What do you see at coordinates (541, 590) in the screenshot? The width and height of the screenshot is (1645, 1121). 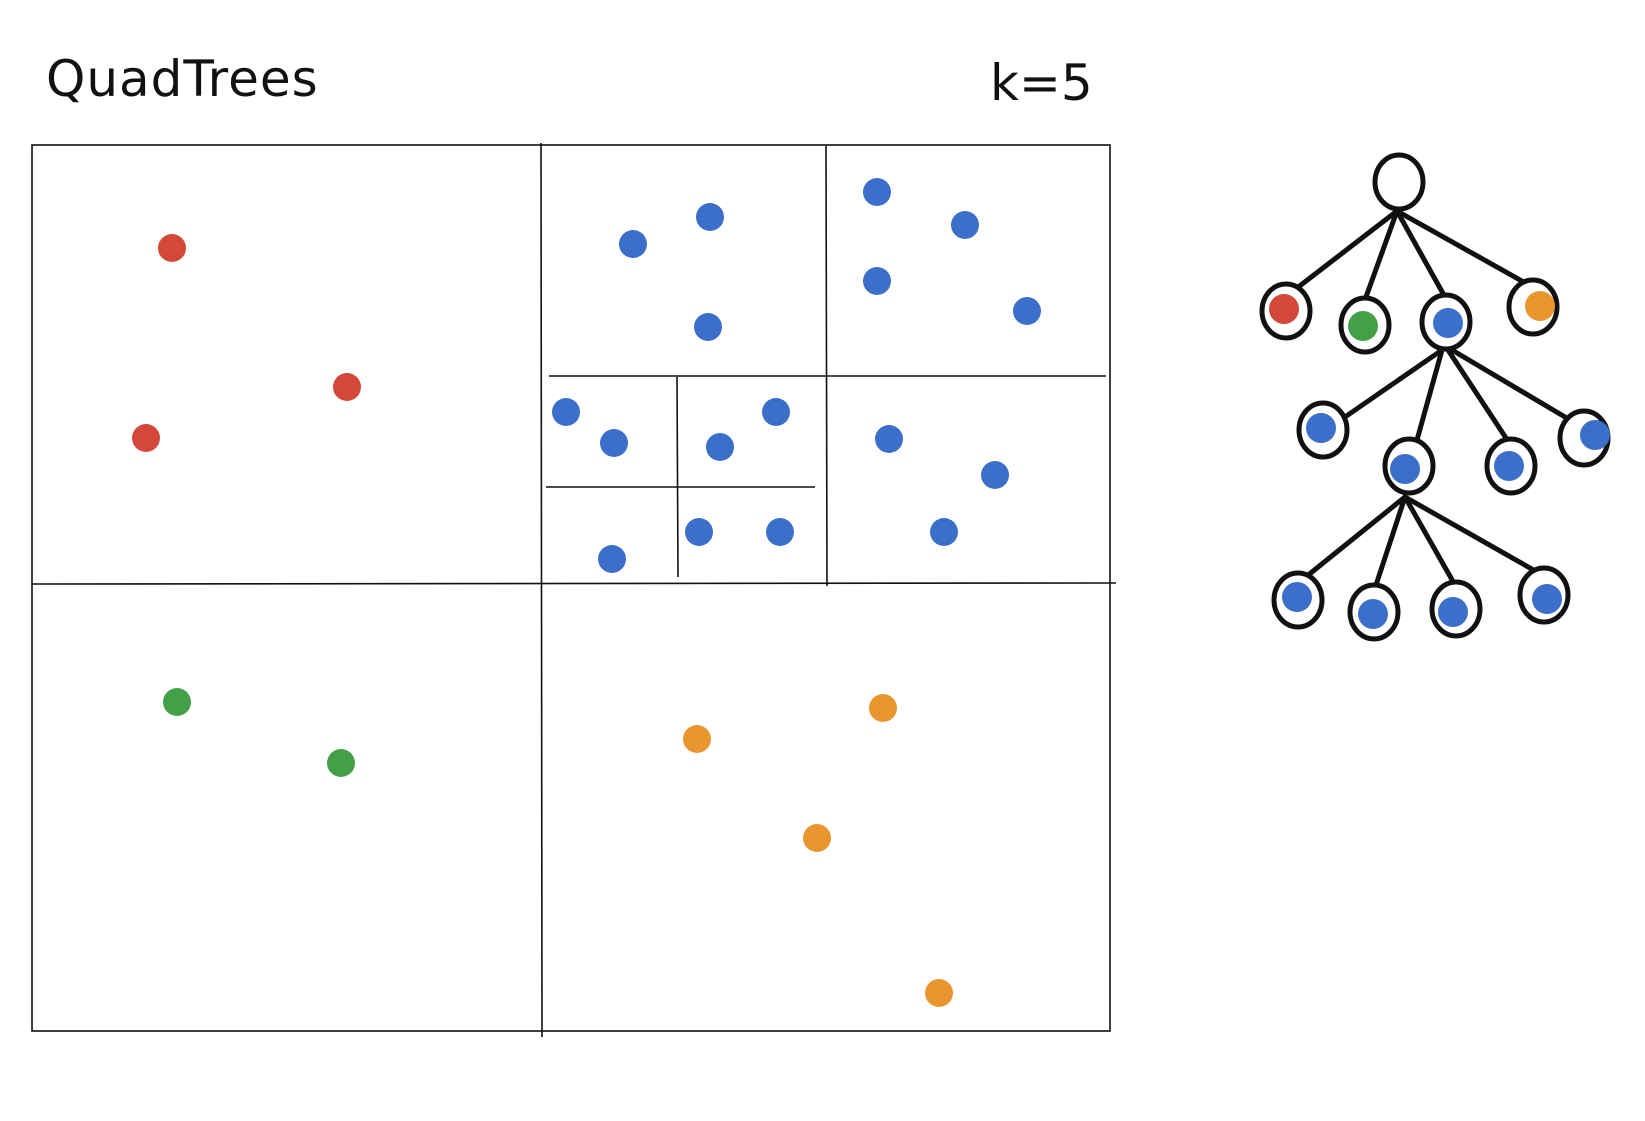 I see `split-vertical-main` at bounding box center [541, 590].